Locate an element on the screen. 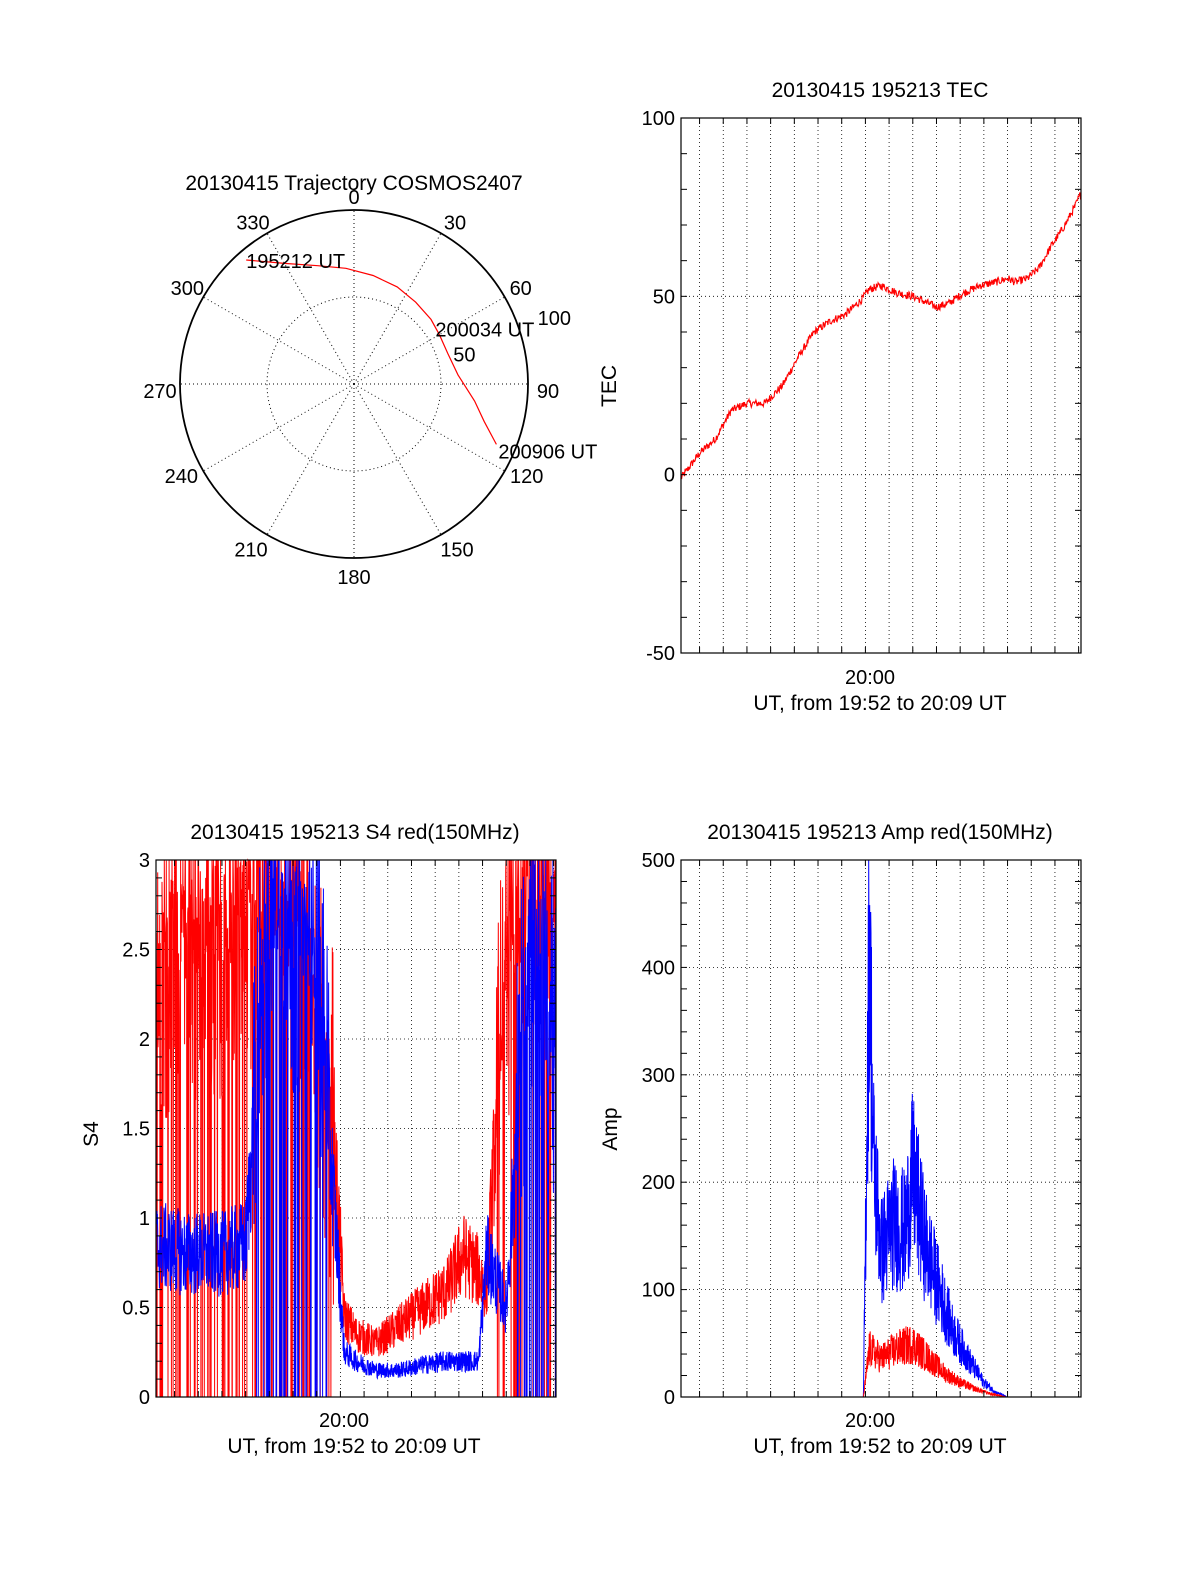  trajectory-line is located at coordinates (371, 352).